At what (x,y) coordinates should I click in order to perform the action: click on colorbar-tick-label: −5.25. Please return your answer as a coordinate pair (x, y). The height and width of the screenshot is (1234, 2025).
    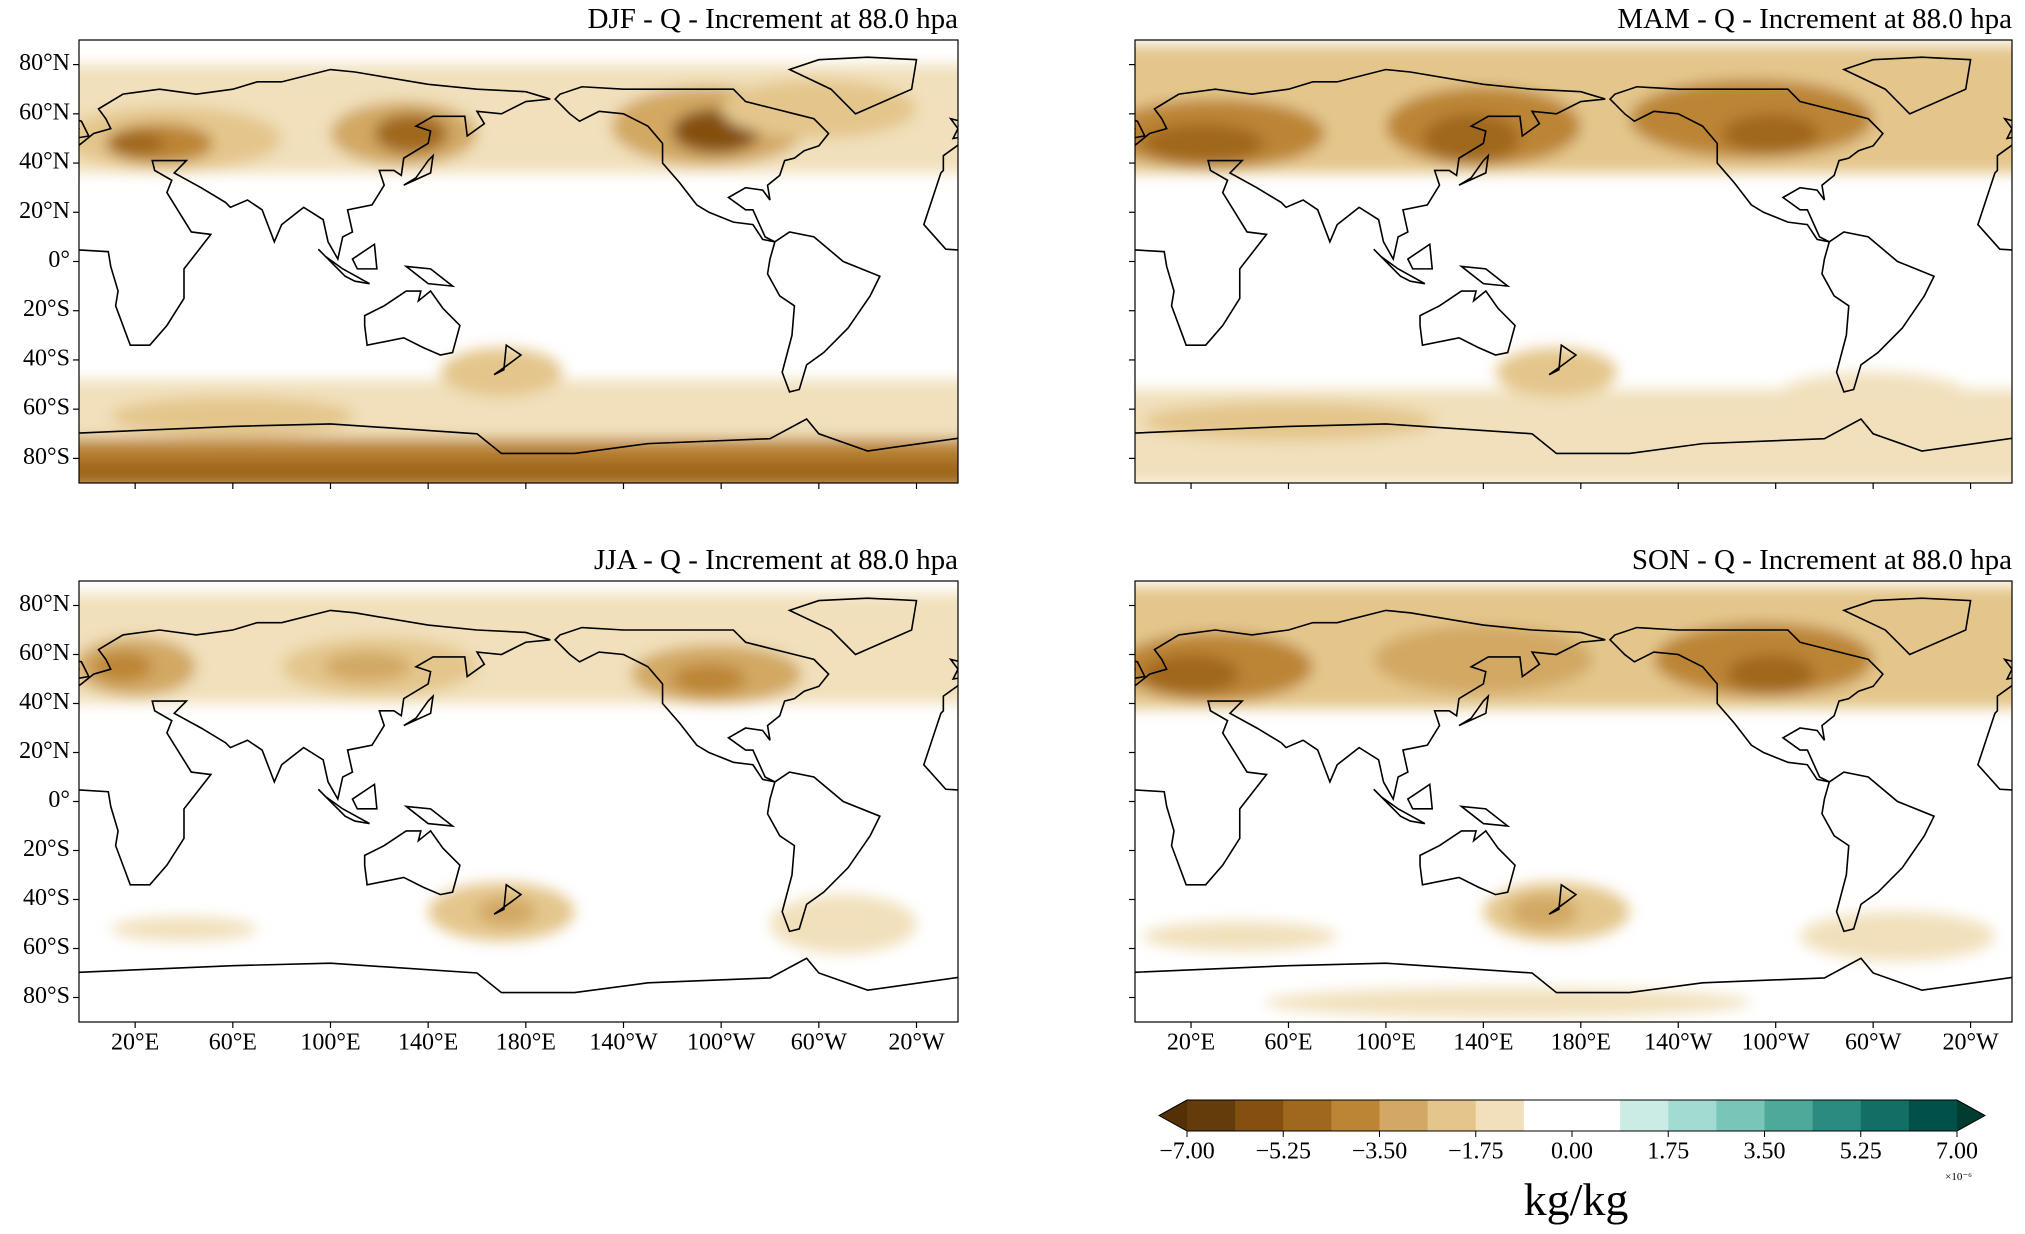
    Looking at the image, I should click on (1283, 1152).